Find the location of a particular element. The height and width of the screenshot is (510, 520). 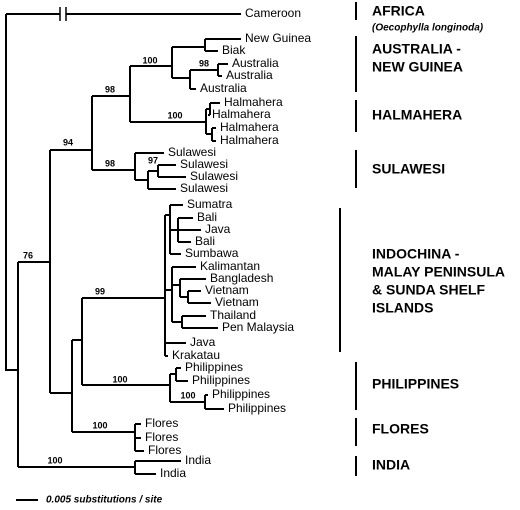

leaf-label: Krakatau is located at coordinates (196, 355).